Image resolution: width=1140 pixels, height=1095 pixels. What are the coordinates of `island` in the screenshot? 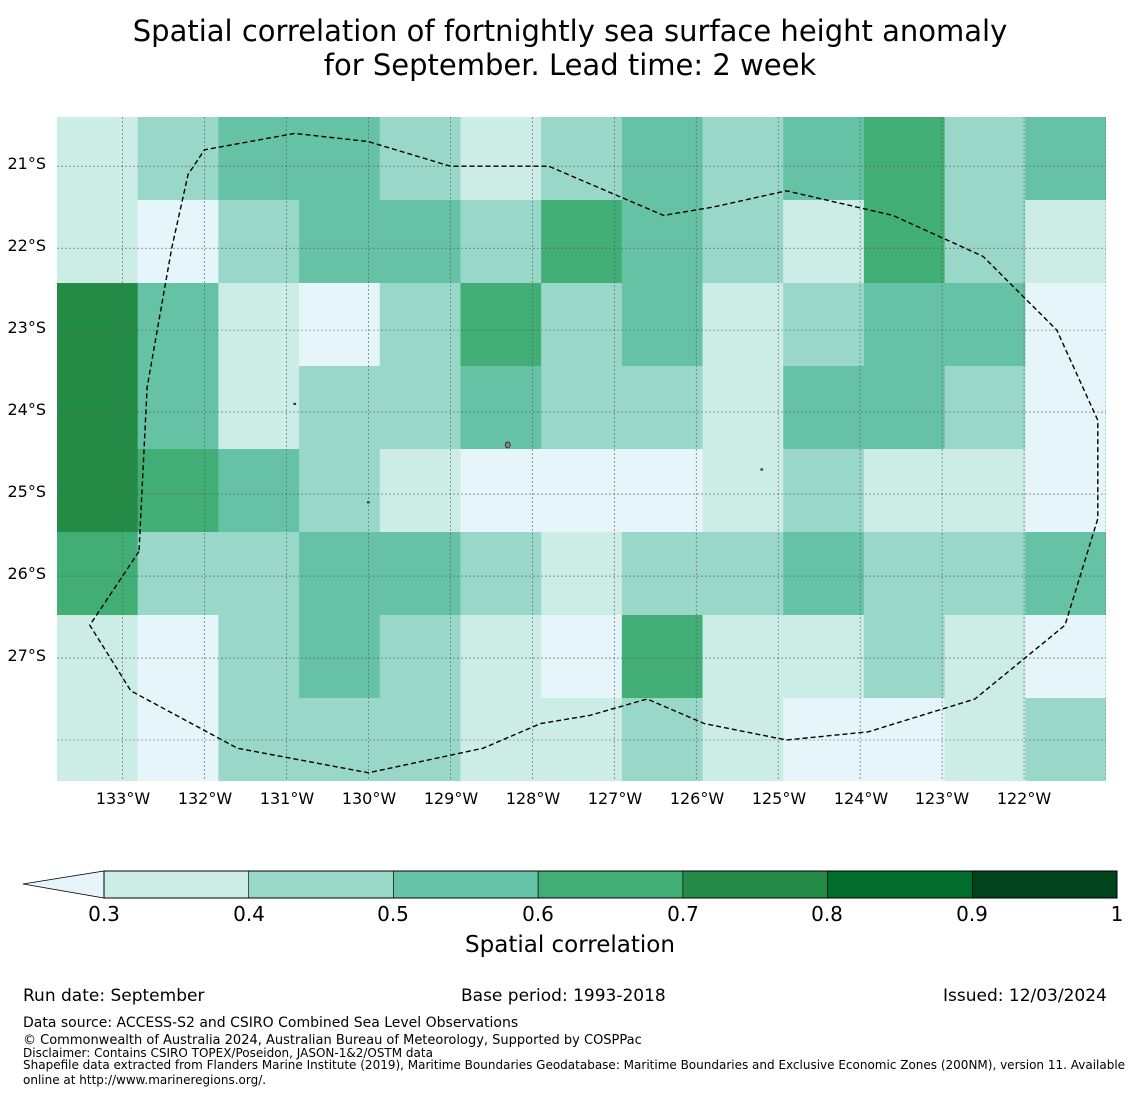 It's located at (507, 445).